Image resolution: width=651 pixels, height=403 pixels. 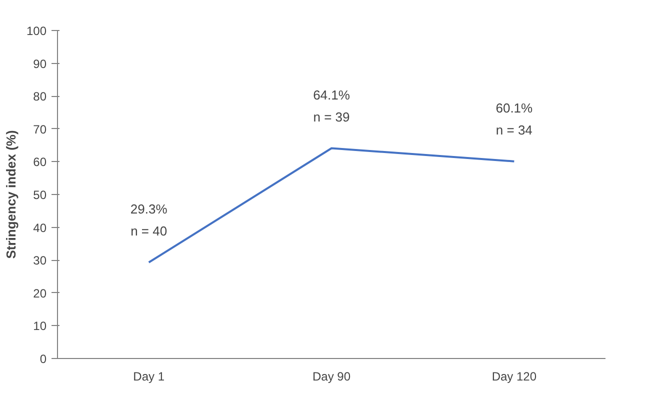 What do you see at coordinates (36, 31) in the screenshot?
I see `y-tick-label: 100` at bounding box center [36, 31].